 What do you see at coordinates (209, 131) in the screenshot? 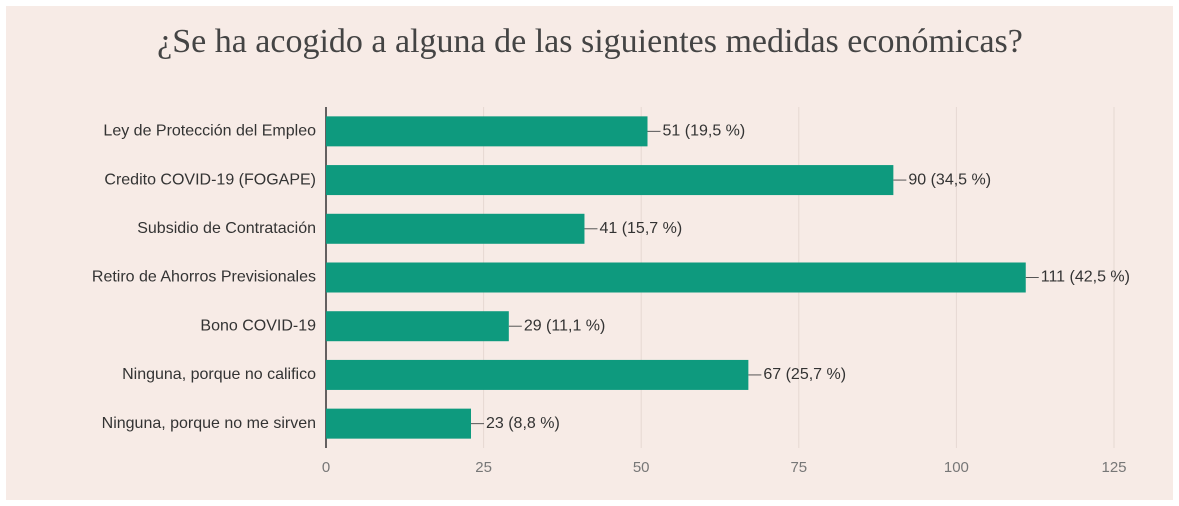
I see `y-tick-label: Ley de Protección del Empleo` at bounding box center [209, 131].